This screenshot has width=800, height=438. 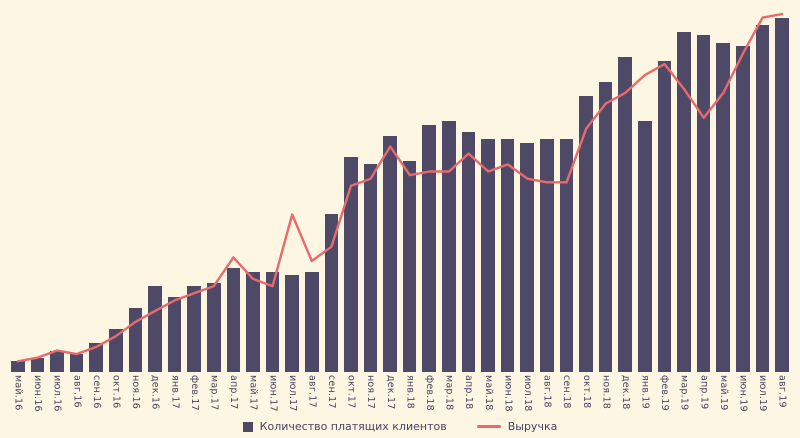 I want to click on x-label-slot: июн.16, so click(x=38, y=393).